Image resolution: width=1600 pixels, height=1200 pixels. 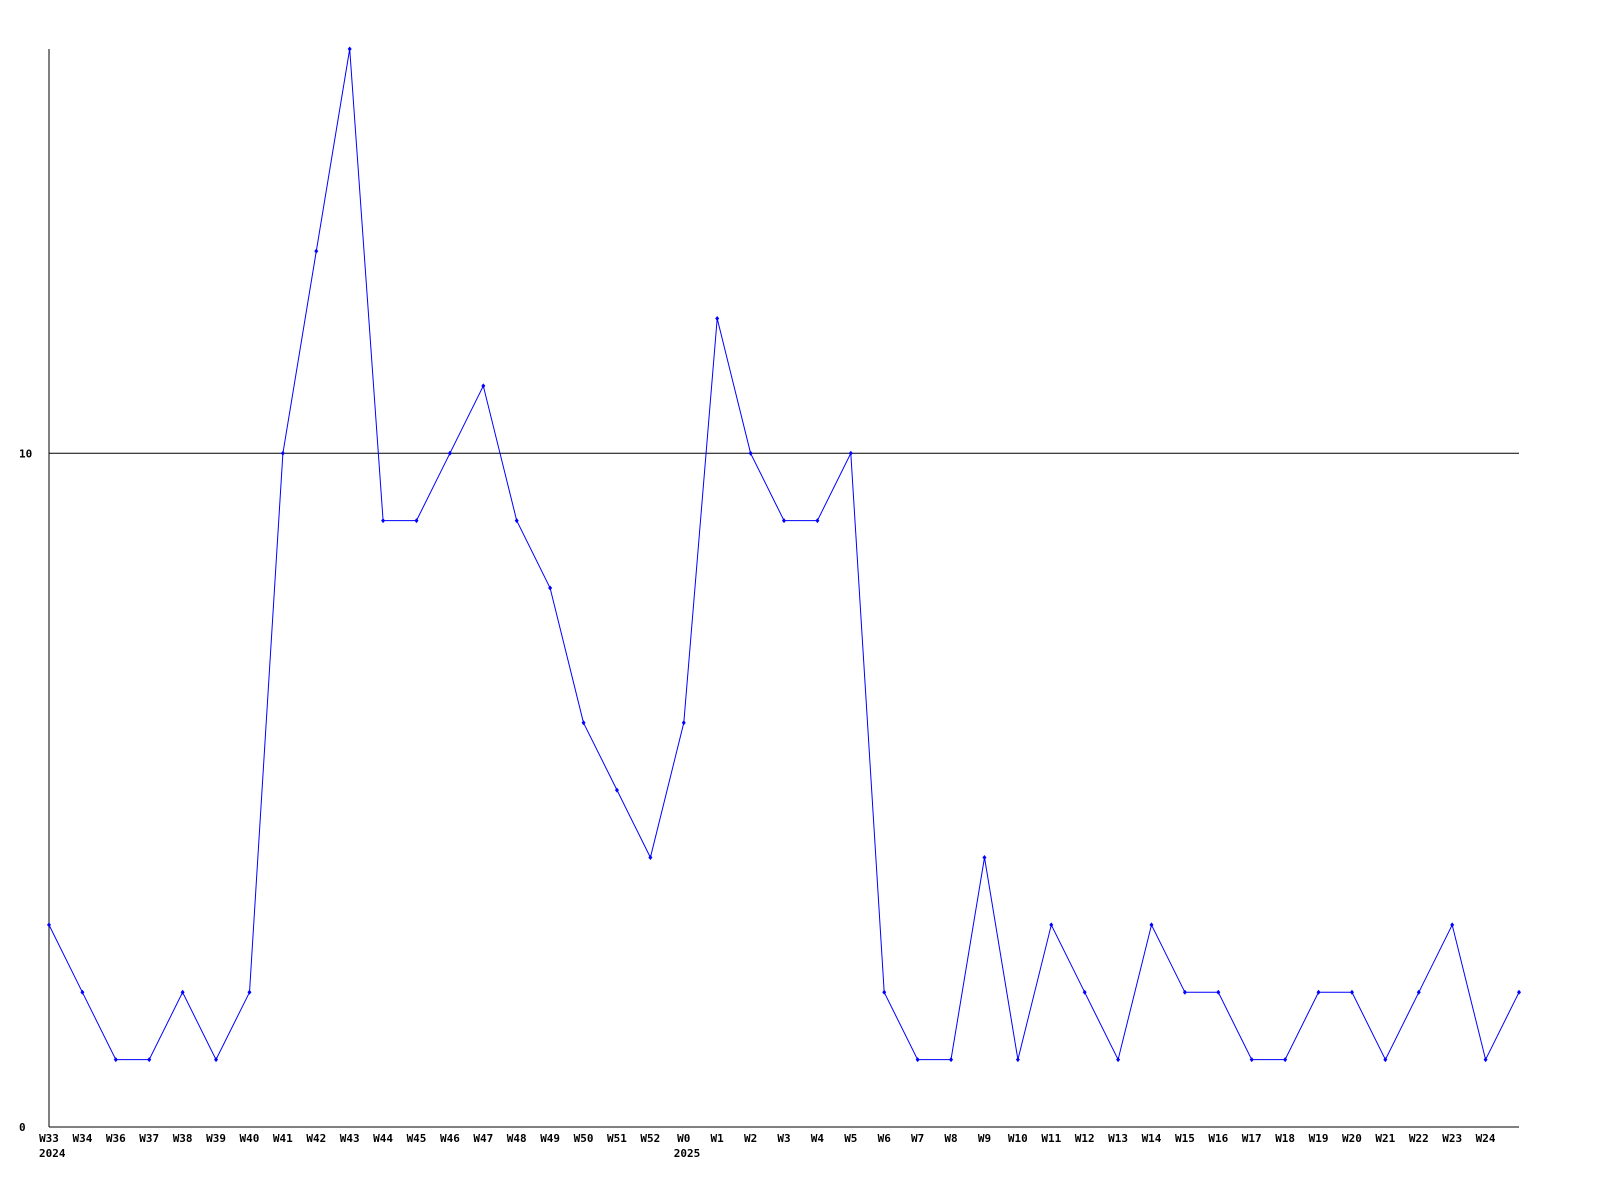 I want to click on x-tick-label: W50, so click(x=584, y=1138).